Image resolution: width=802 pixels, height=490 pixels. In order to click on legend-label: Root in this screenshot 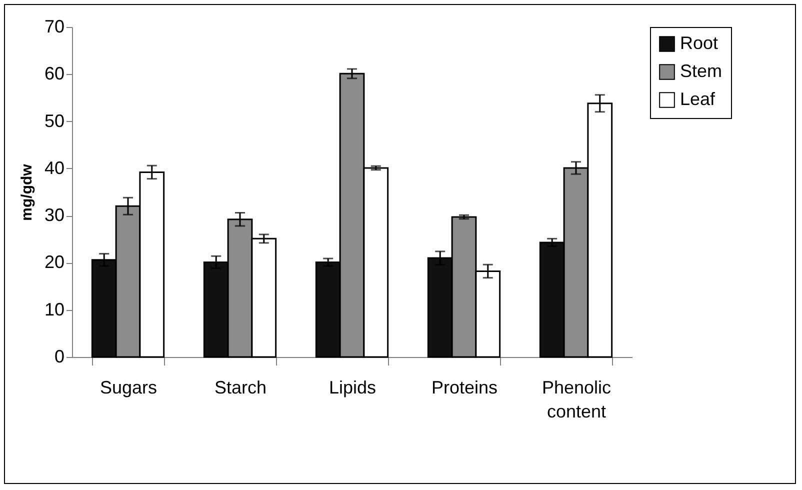, I will do `click(699, 43)`.